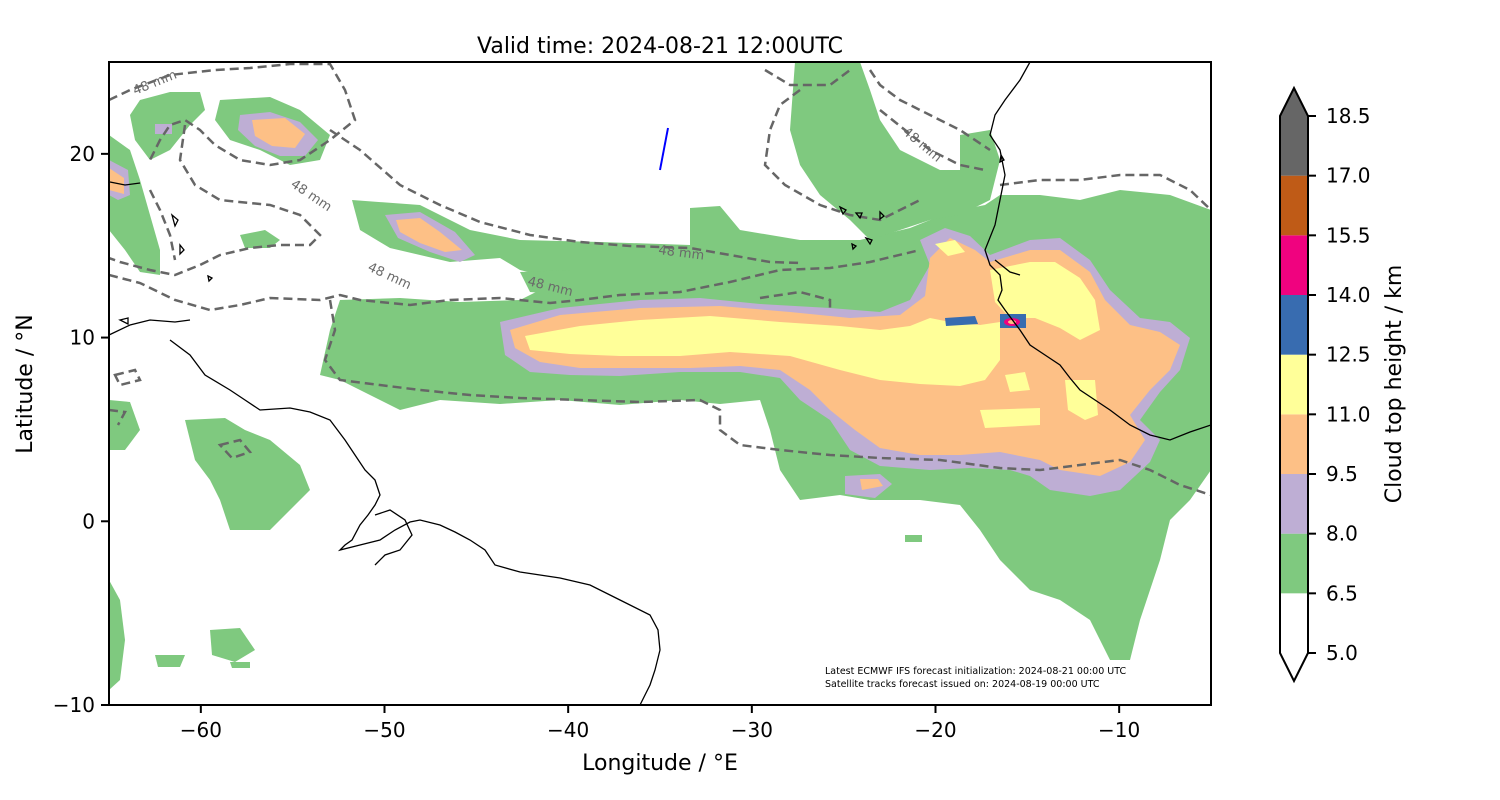 The width and height of the screenshot is (1500, 800). I want to click on x-tick-label: −60, so click(201, 730).